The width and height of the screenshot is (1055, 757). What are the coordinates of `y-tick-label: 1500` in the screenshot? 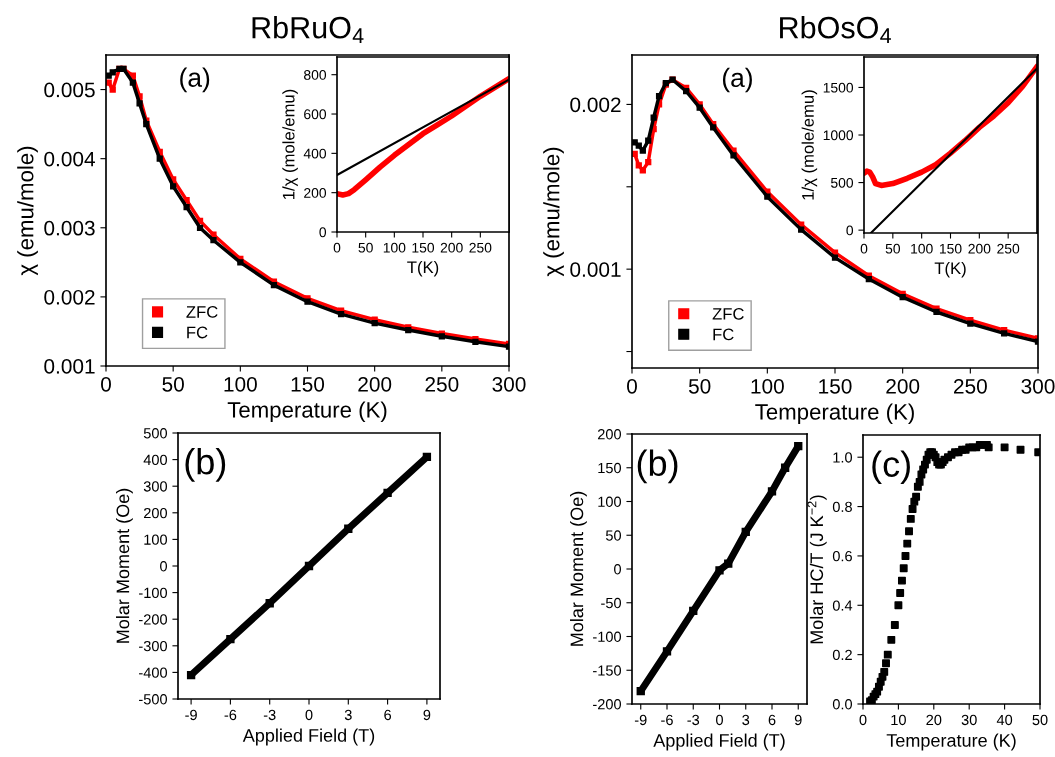 It's located at (838, 87).